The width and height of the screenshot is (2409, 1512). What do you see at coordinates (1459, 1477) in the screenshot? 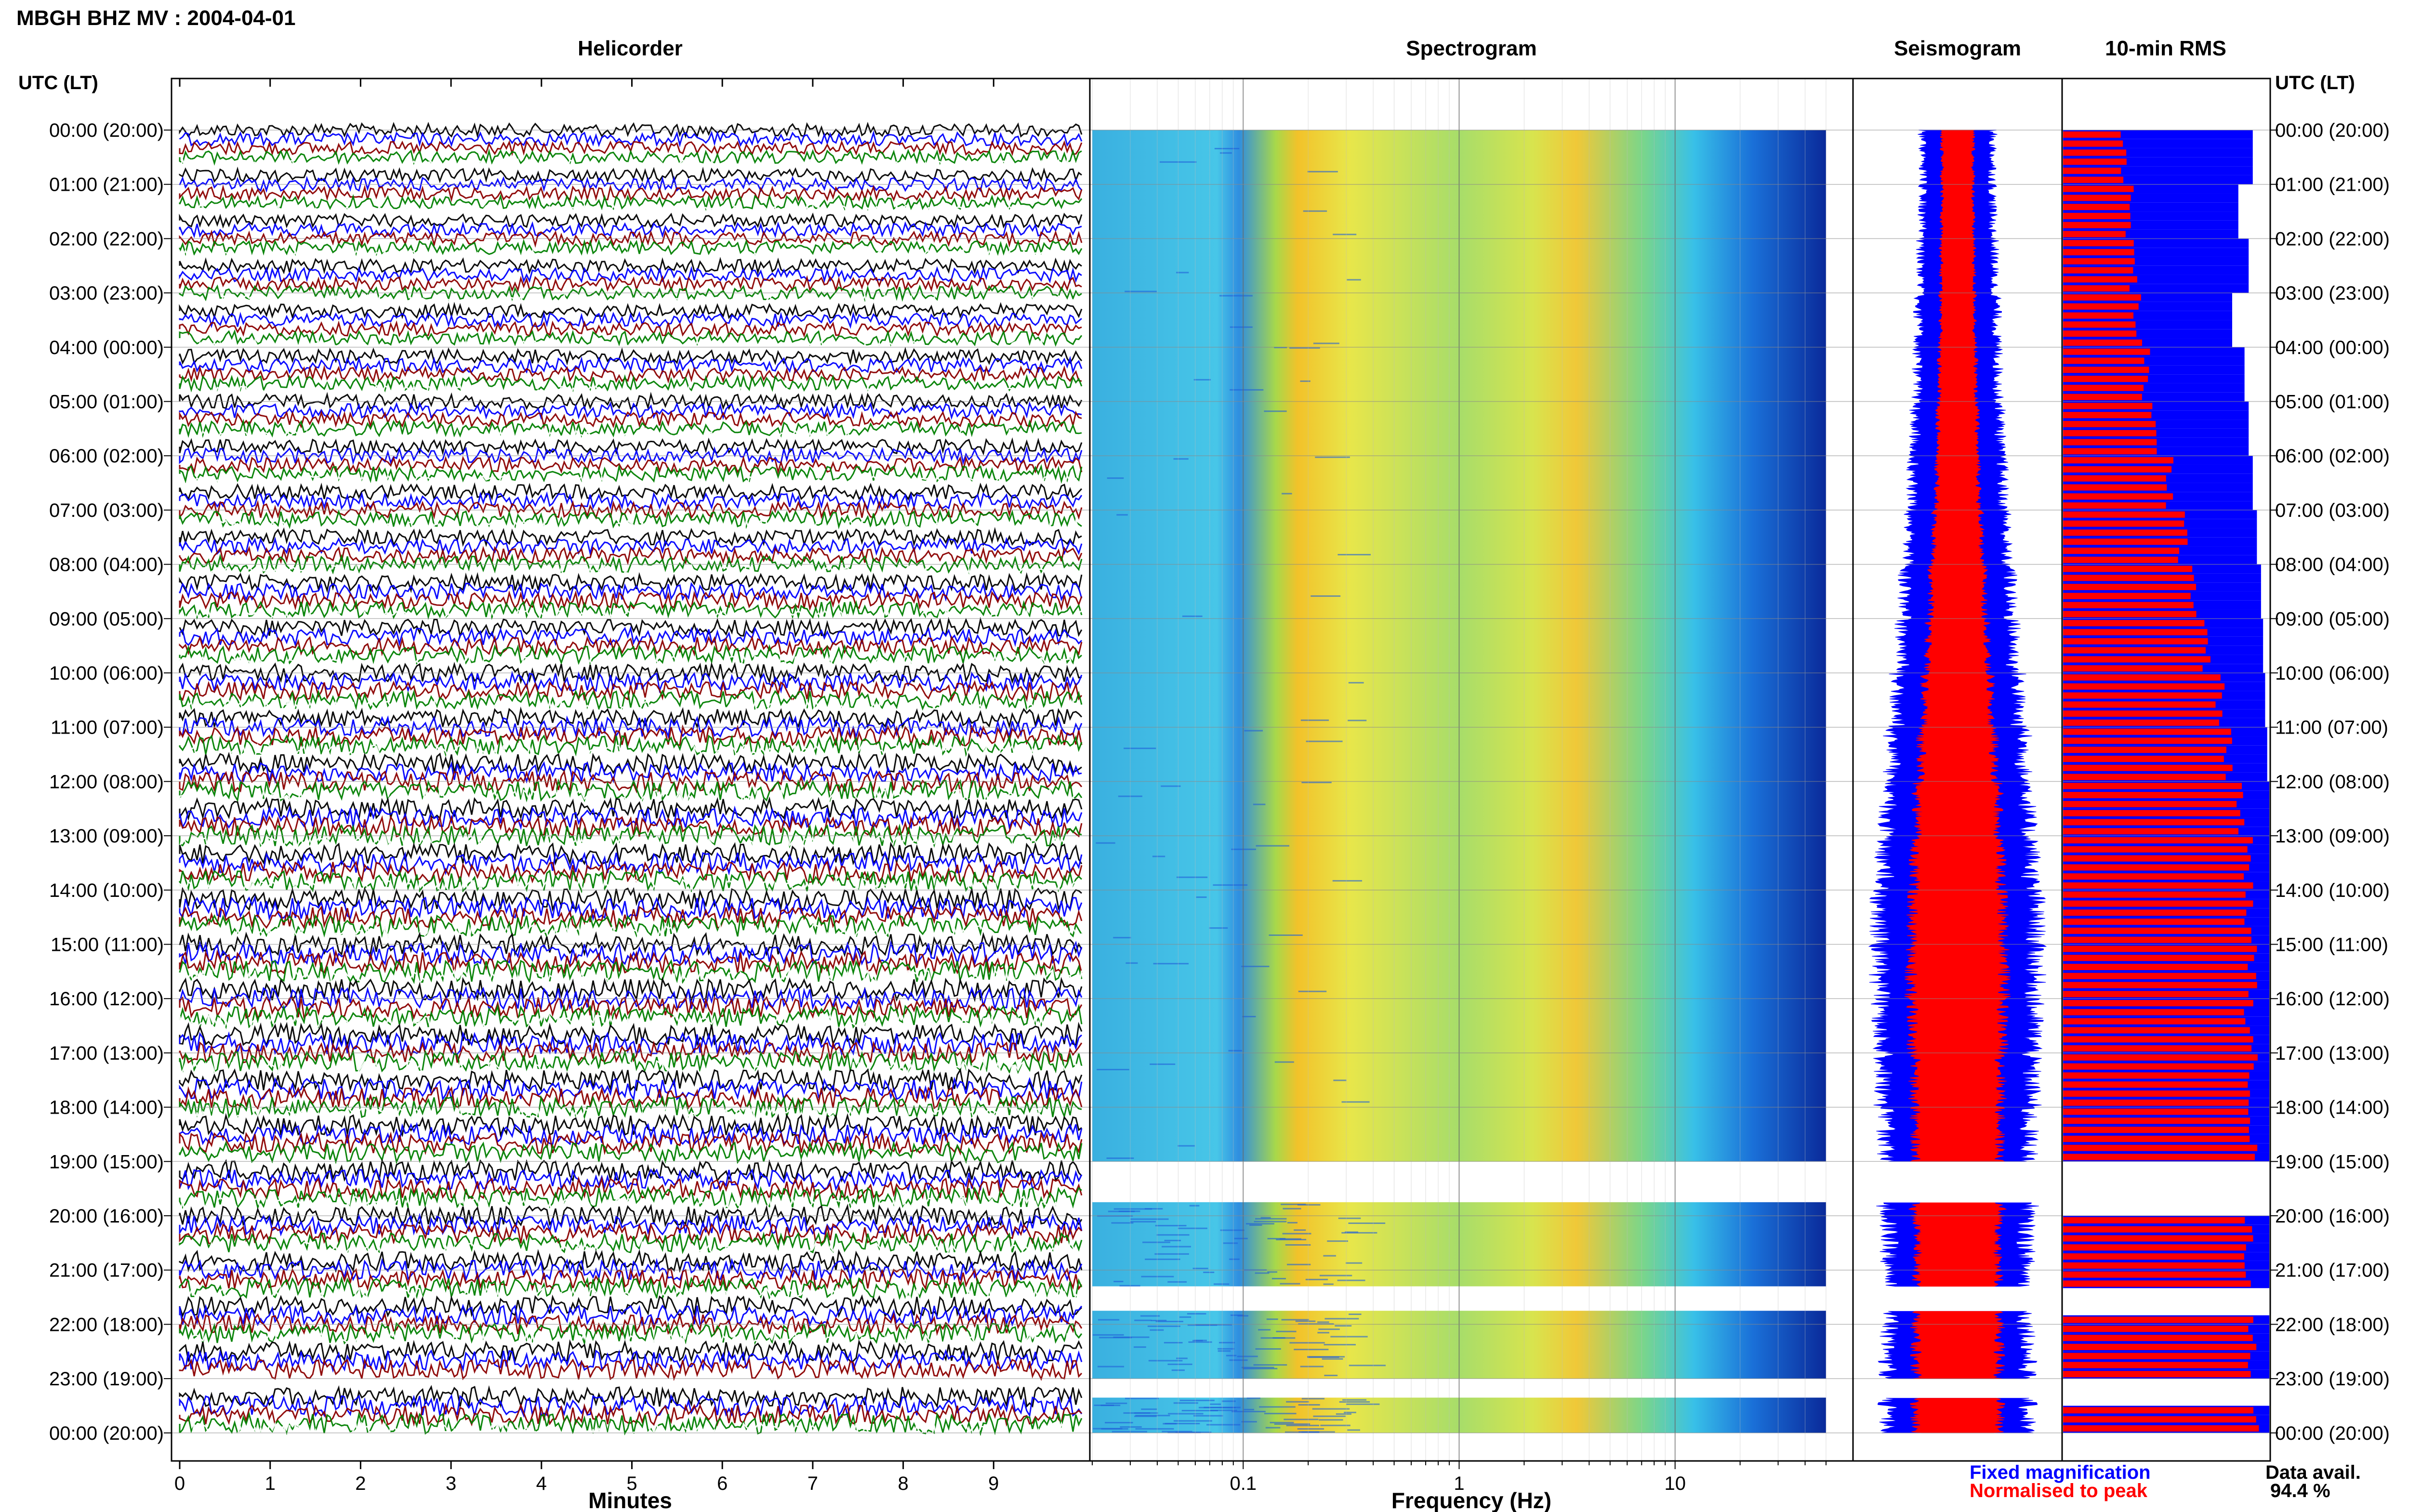
I see `spectrogram-x-axis: 0.1 1 10` at bounding box center [1459, 1477].